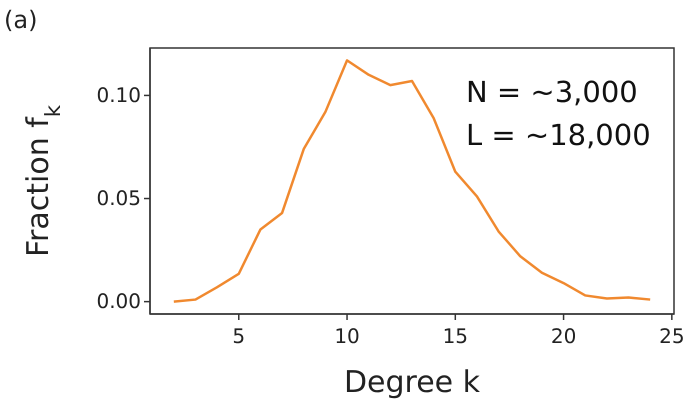 This screenshot has height=401, width=691. What do you see at coordinates (118, 198) in the screenshot?
I see `y-tick-label: 0.05` at bounding box center [118, 198].